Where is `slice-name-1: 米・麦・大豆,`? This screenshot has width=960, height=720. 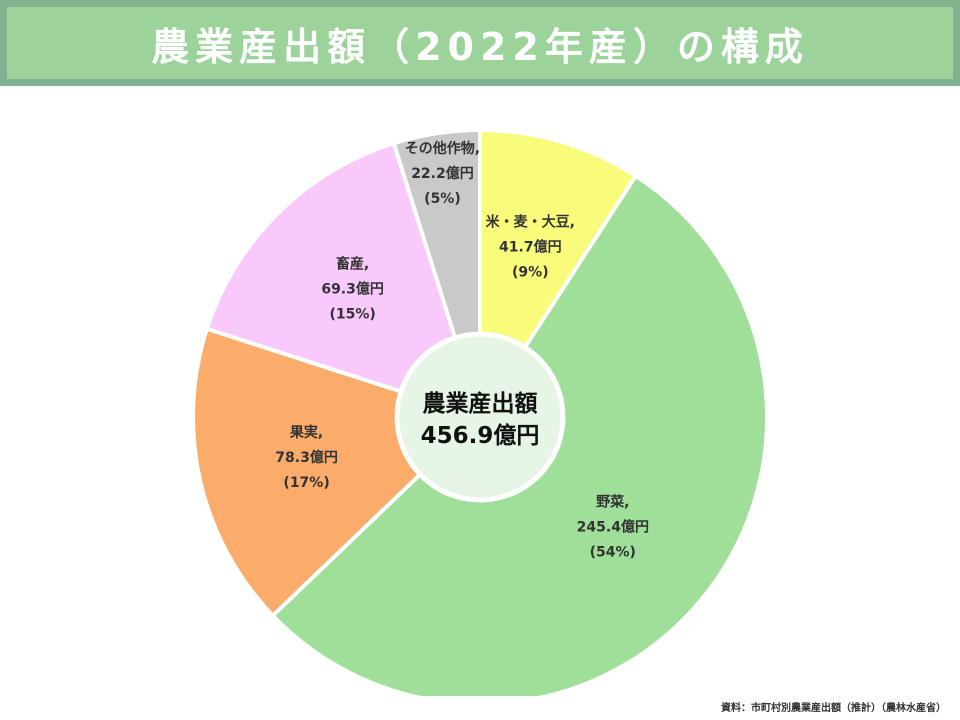 slice-name-1: 米・麦・大豆, is located at coordinates (530, 221).